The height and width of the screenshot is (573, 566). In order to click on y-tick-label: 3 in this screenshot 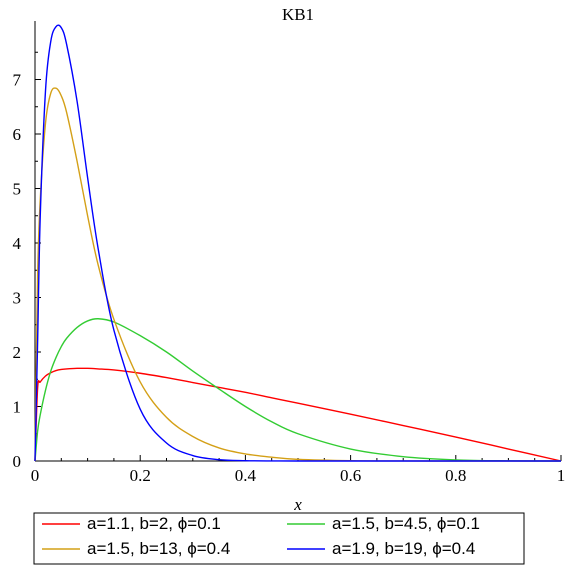, I will do `click(17, 298)`.